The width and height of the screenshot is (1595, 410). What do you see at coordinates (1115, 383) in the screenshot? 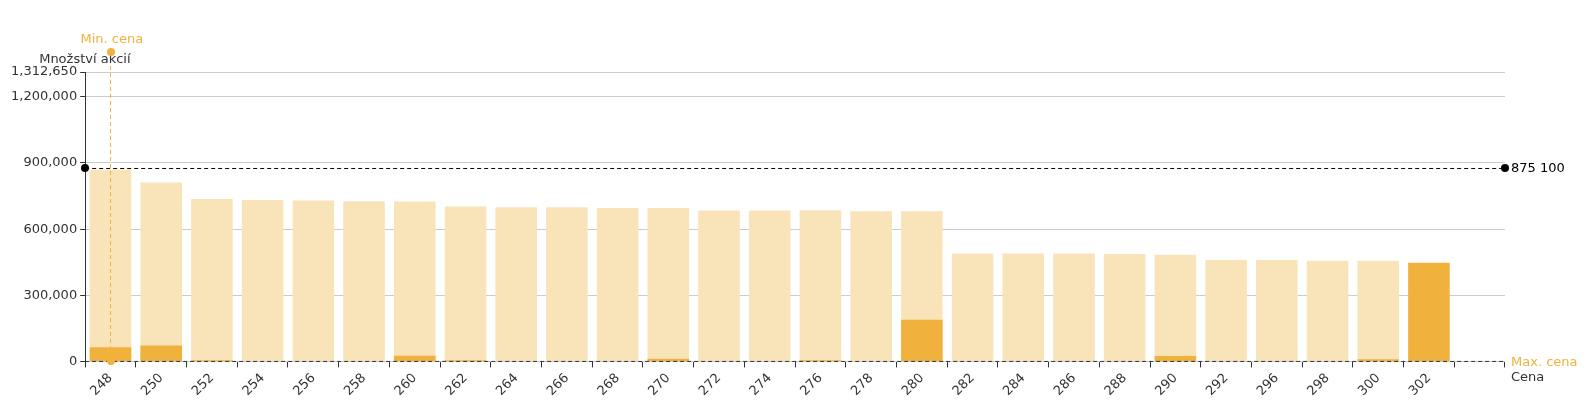
I see `x-tick-label: 288` at bounding box center [1115, 383].